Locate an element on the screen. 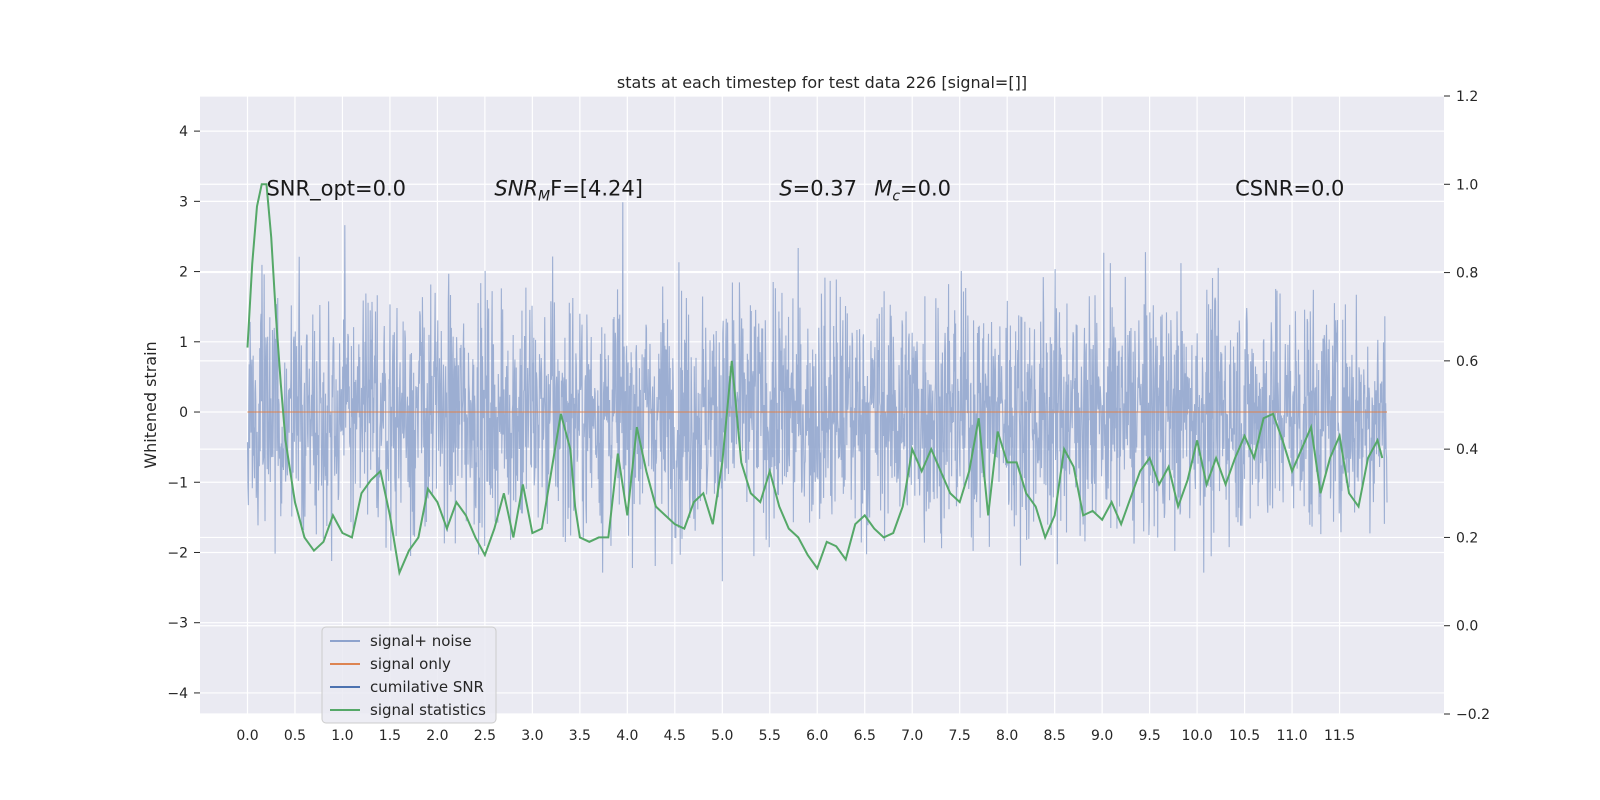  annotation-main: SNR_opt=0.0 is located at coordinates (336, 188).